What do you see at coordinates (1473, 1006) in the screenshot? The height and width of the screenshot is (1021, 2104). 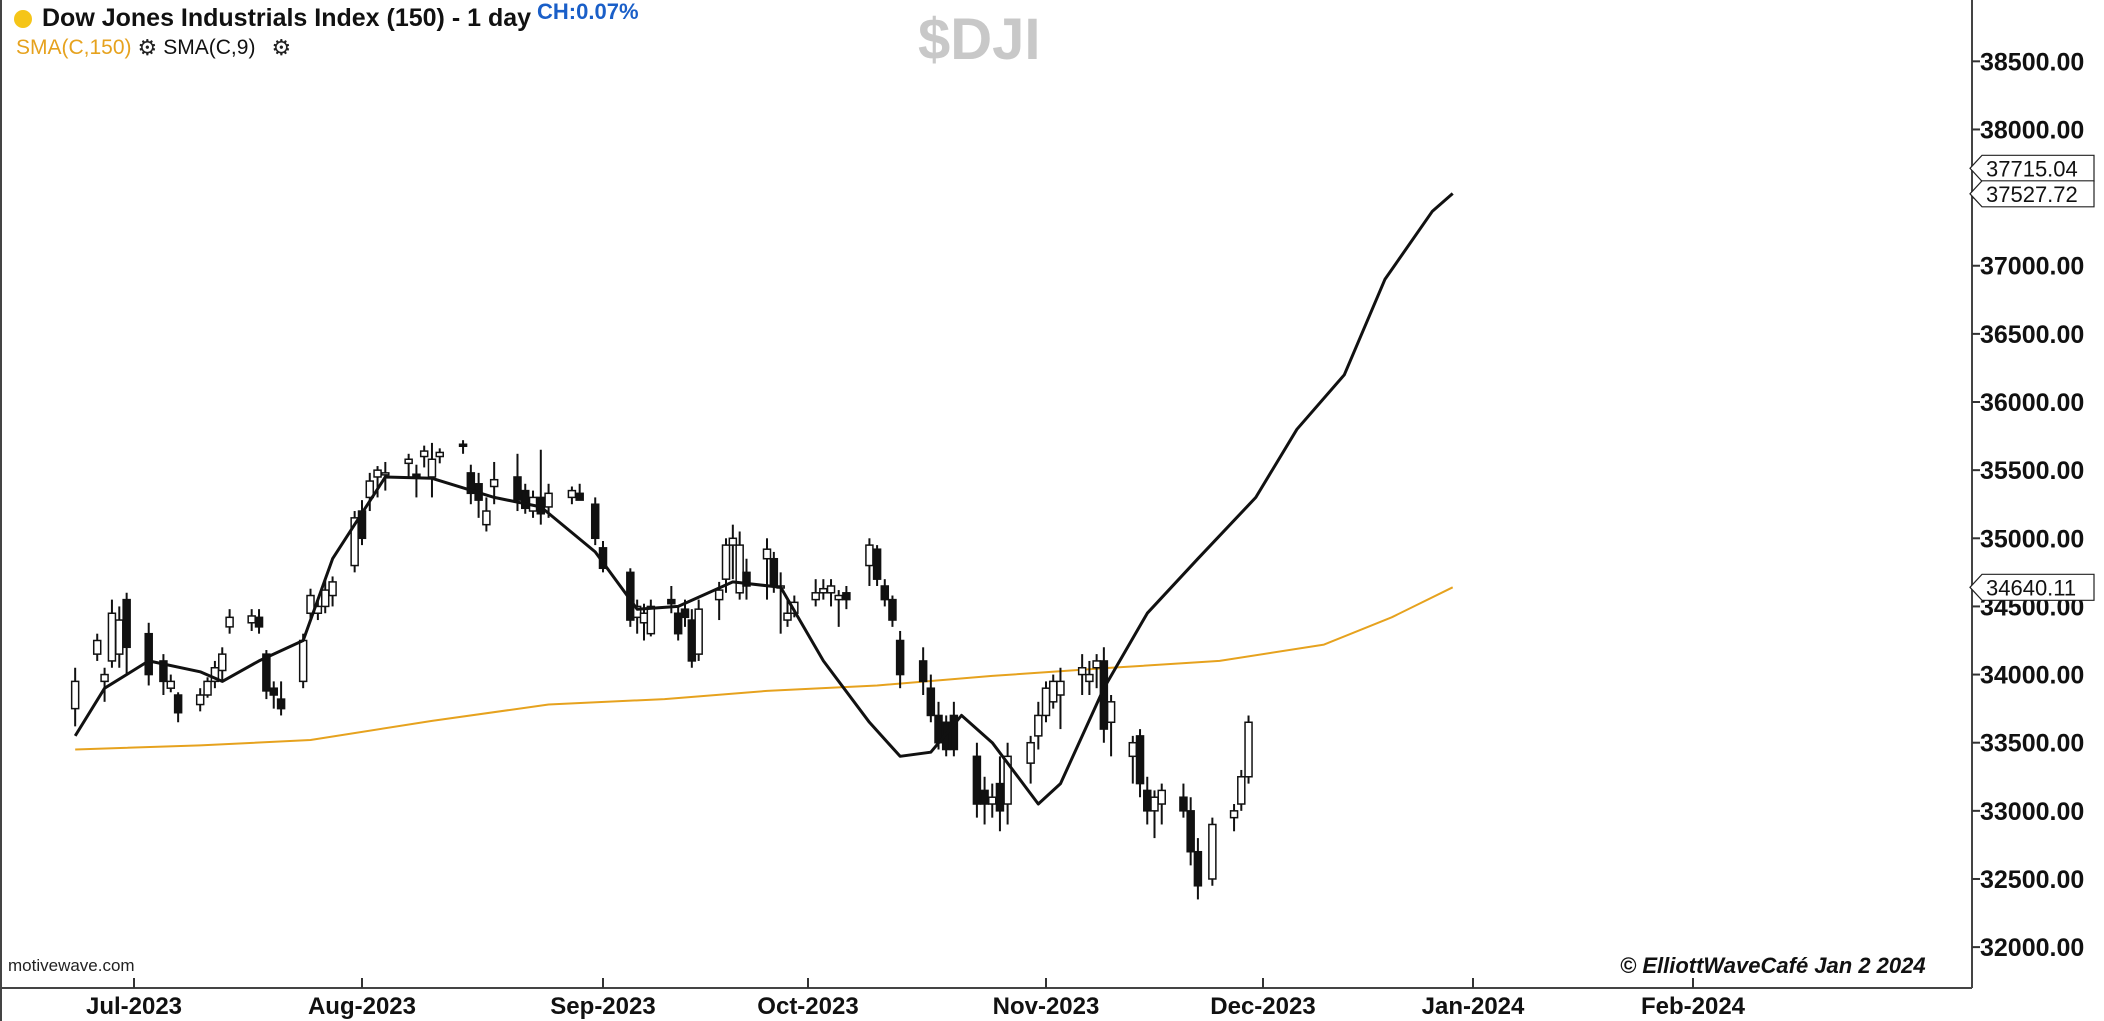 I see `x-tick-label: Jan-2024` at bounding box center [1473, 1006].